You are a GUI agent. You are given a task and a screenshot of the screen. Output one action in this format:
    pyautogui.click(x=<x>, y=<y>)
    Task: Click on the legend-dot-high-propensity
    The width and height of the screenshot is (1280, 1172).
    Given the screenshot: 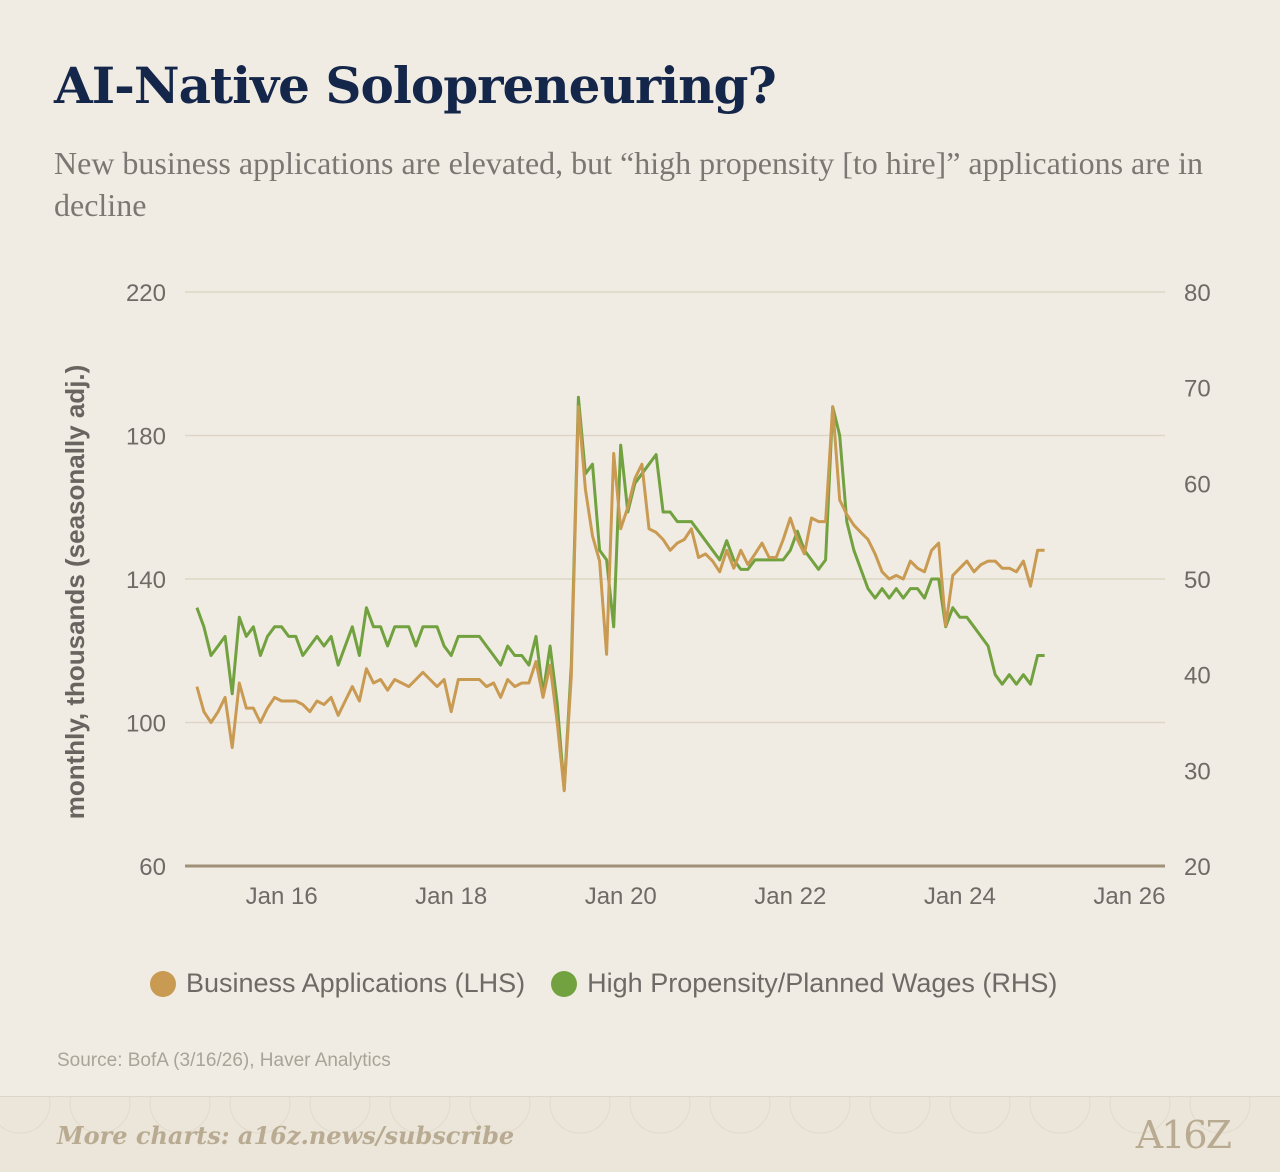 What is the action you would take?
    pyautogui.click(x=564, y=983)
    